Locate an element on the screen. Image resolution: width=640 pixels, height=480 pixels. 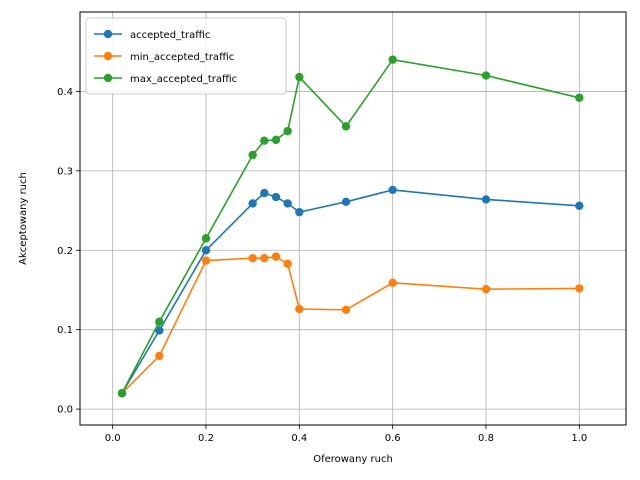
legend-item: max_accepted_traffic is located at coordinates (165, 79).